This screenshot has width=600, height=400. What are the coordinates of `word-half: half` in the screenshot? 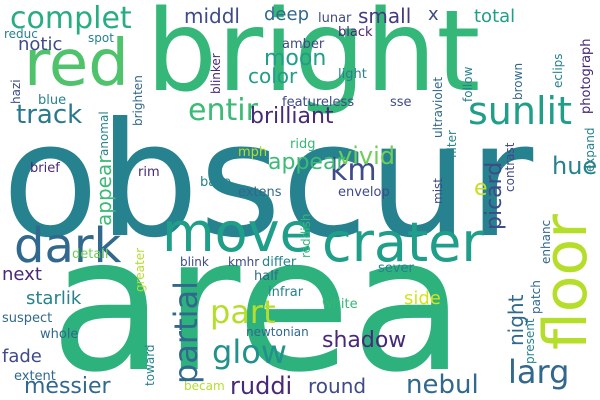 It's located at (266, 276).